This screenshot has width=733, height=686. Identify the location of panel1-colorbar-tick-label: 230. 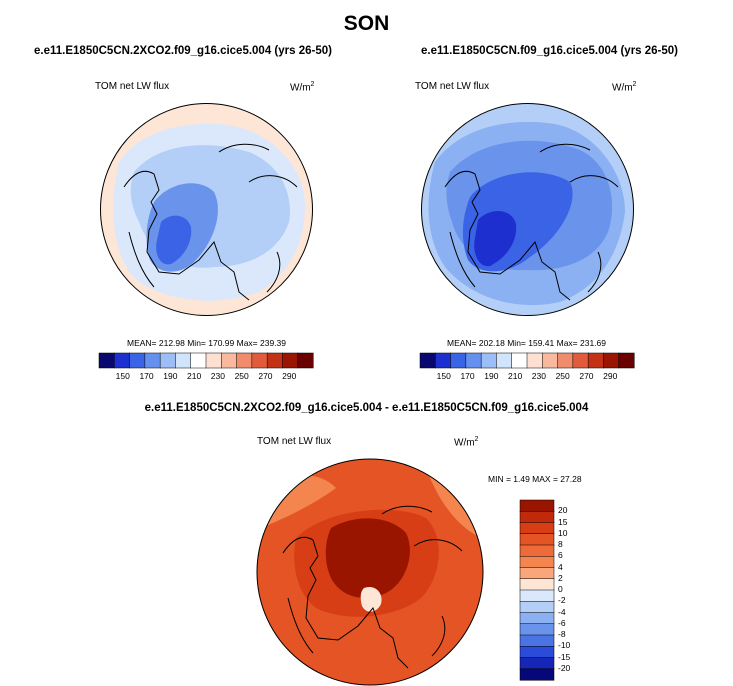
(217, 376).